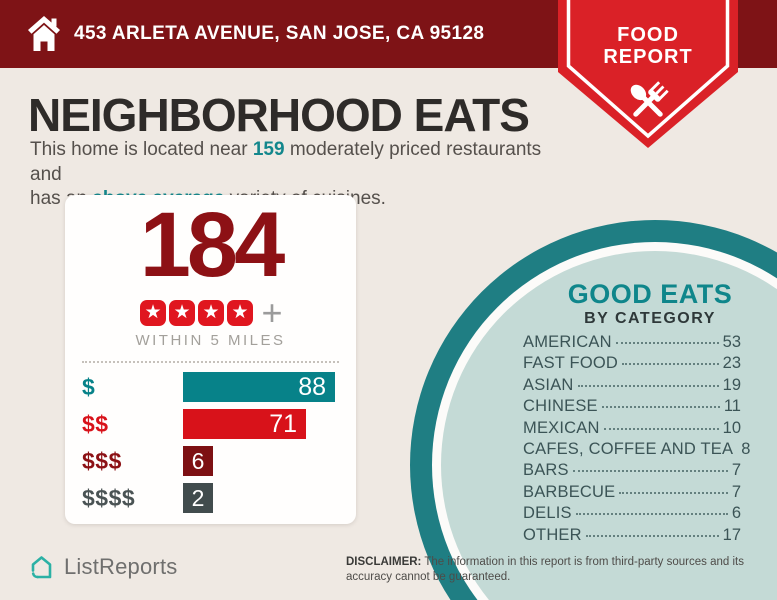  I want to click on food-report-badge: FOOD REPORT, so click(648, 76).